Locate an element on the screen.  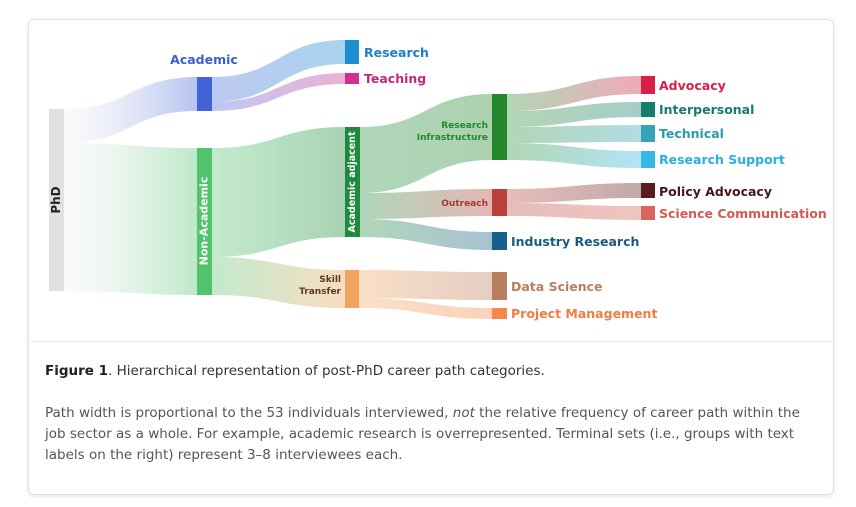
label-line: Infrastructure is located at coordinates (452, 138).